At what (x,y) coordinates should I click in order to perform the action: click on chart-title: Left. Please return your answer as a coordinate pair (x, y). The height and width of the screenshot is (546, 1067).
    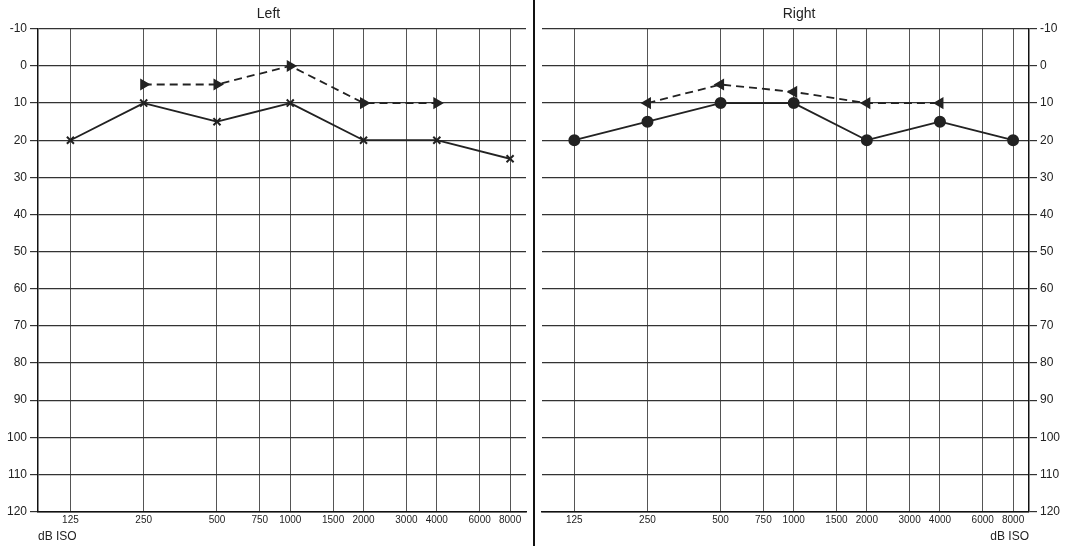
    Looking at the image, I should click on (268, 13).